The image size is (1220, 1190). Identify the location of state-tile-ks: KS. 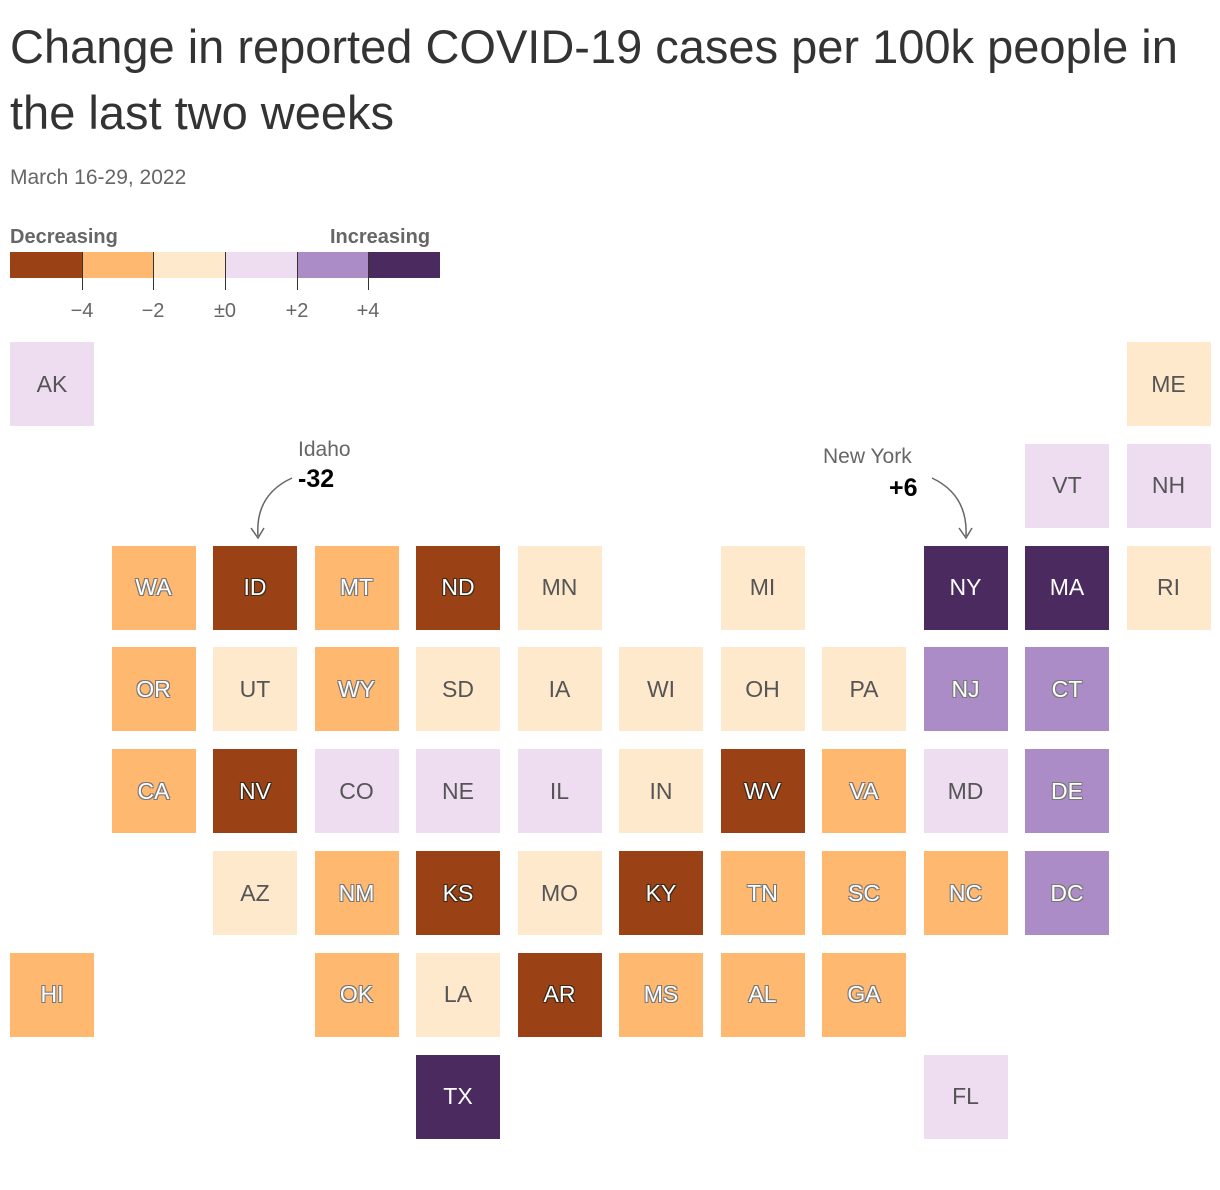
(458, 893).